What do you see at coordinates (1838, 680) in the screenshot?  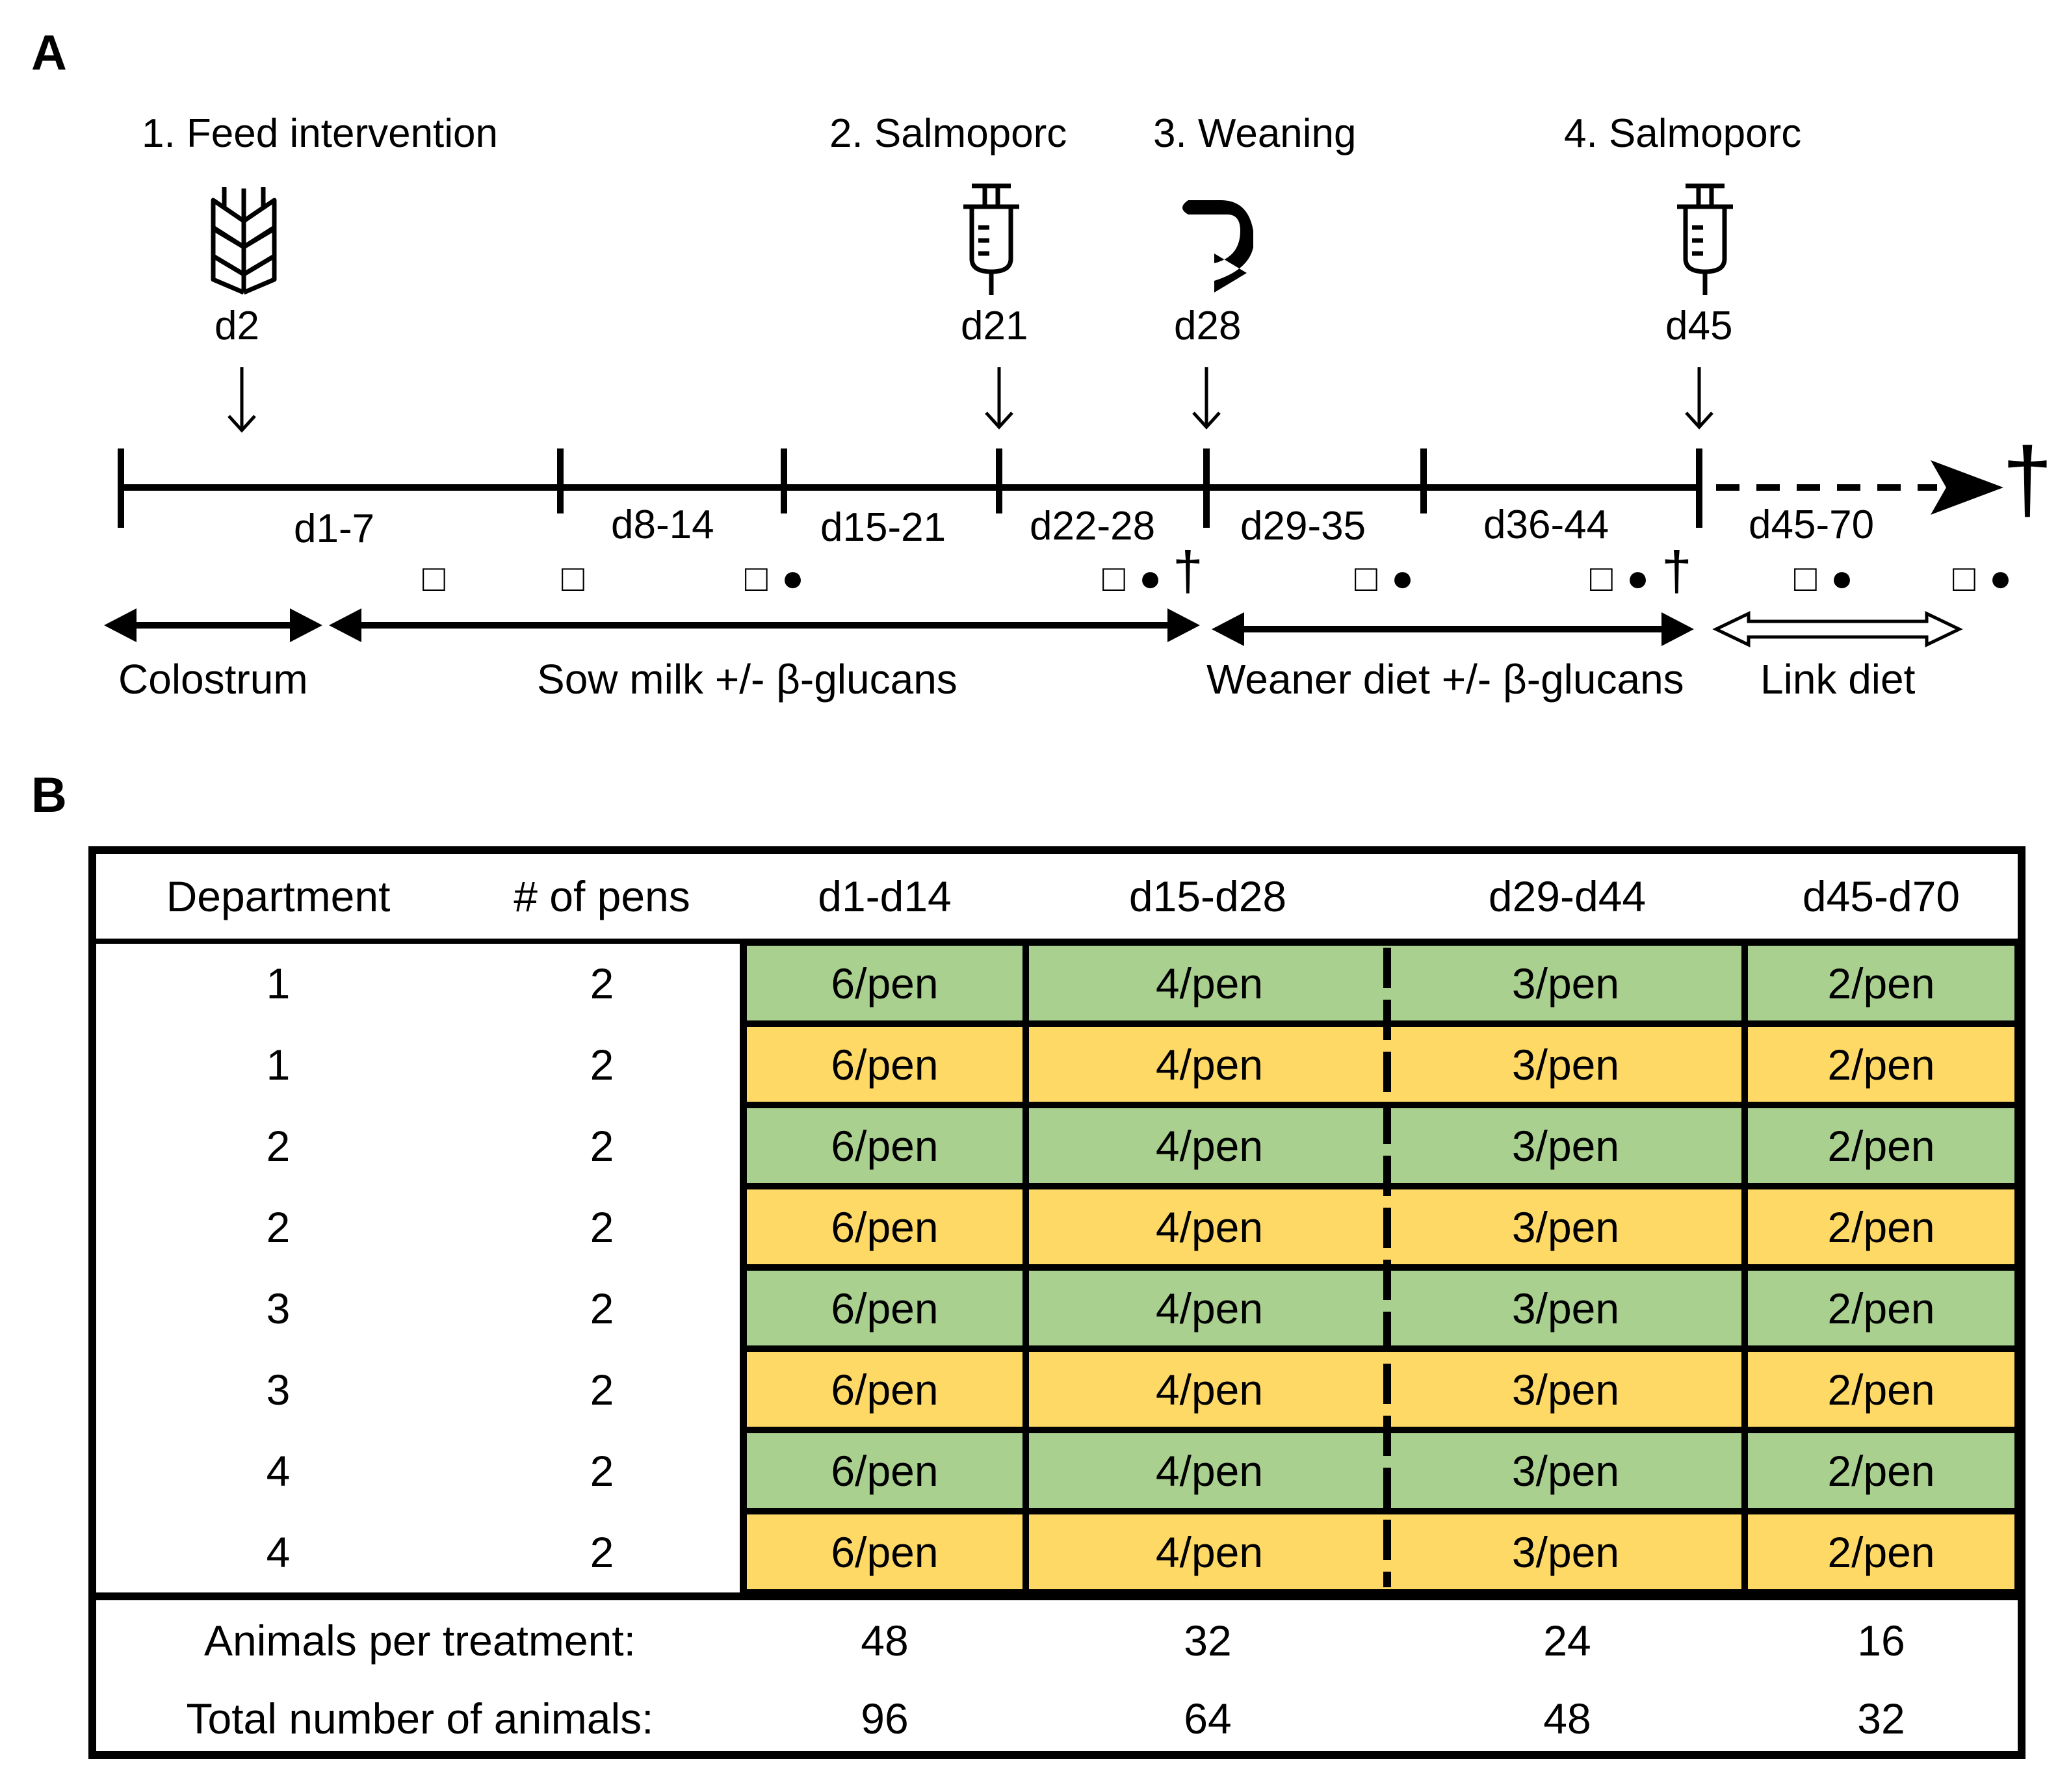 I see `diet-label-link: Link diet` at bounding box center [1838, 680].